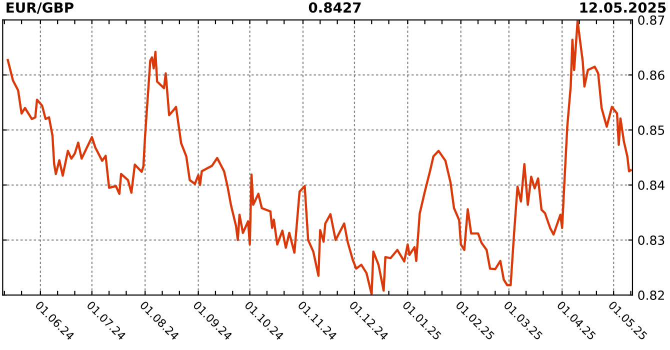 The height and width of the screenshot is (350, 670). Describe the element at coordinates (40, 8) in the screenshot. I see `chart-title: EUR/GBP` at that location.